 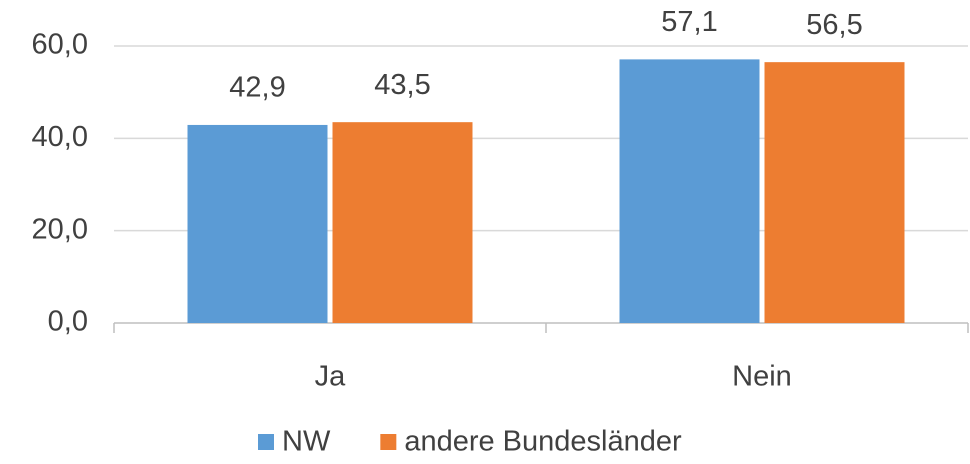 What do you see at coordinates (834, 25) in the screenshot?
I see `data-label: 56,5` at bounding box center [834, 25].